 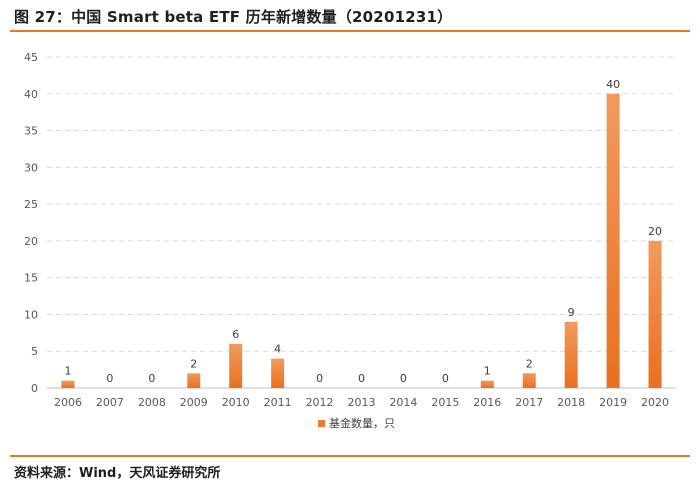 I want to click on data-label: 9, so click(x=571, y=312).